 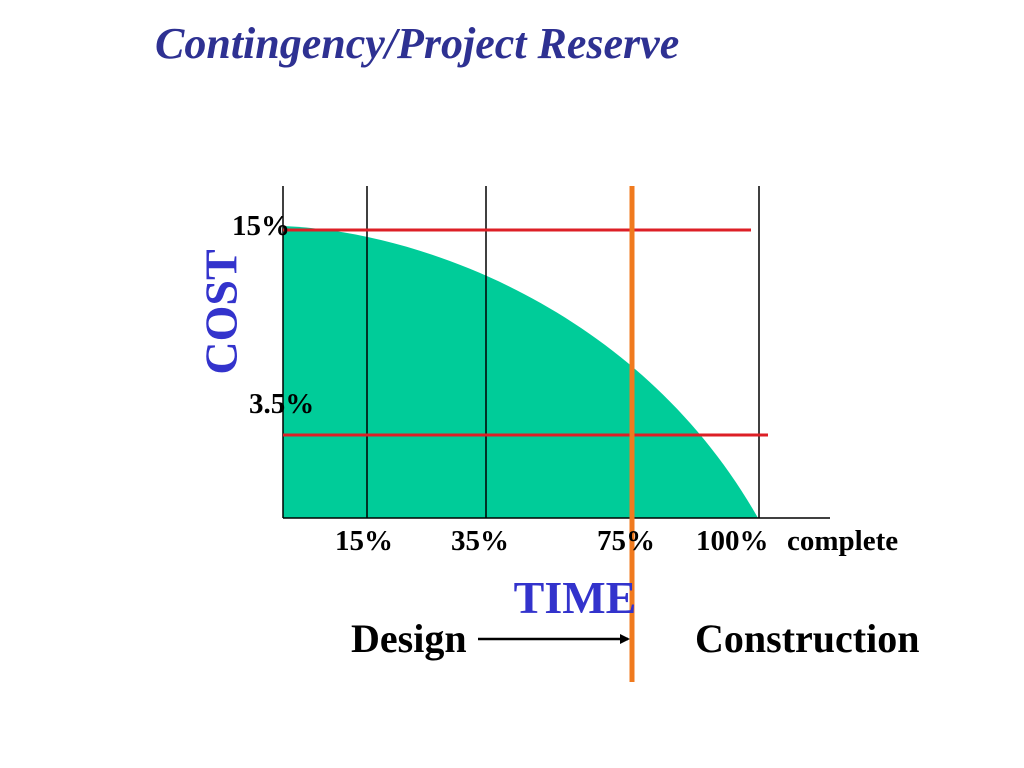 I want to click on x-tick-35: 35%, so click(x=480, y=541).